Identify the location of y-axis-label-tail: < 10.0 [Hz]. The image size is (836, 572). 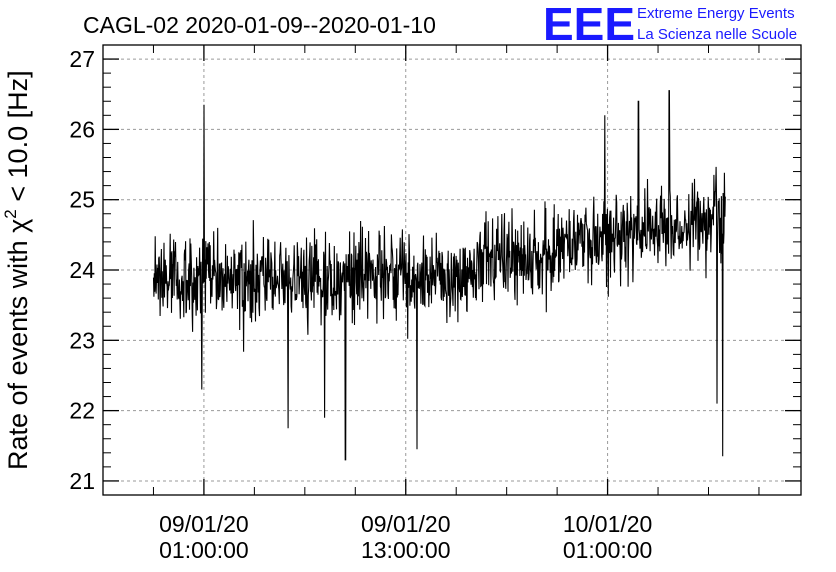
(18, 139).